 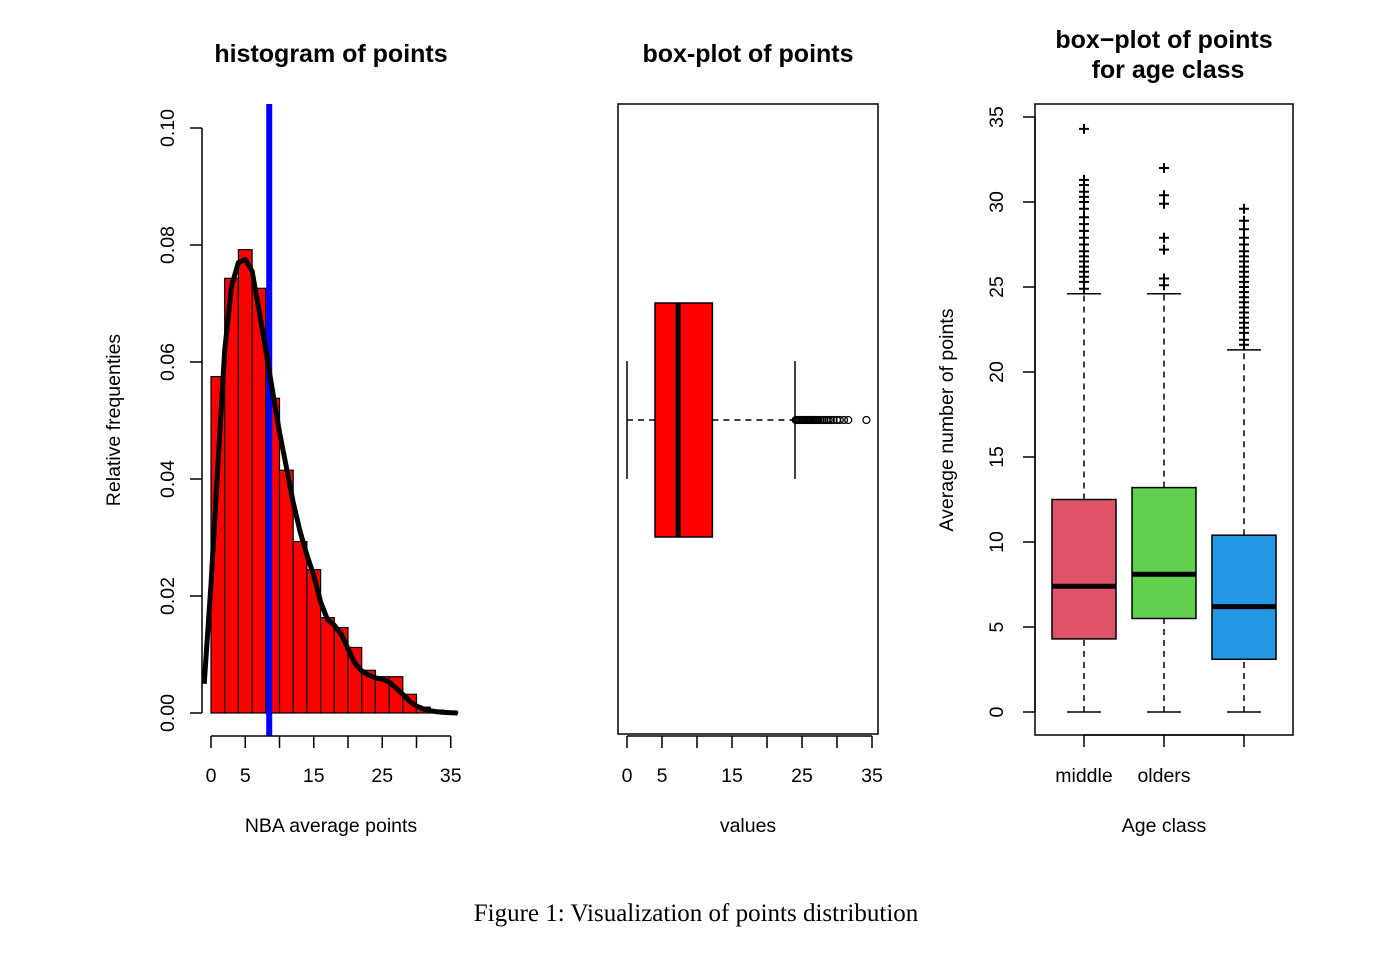 I want to click on y-tick-label: 35, so click(x=997, y=117).